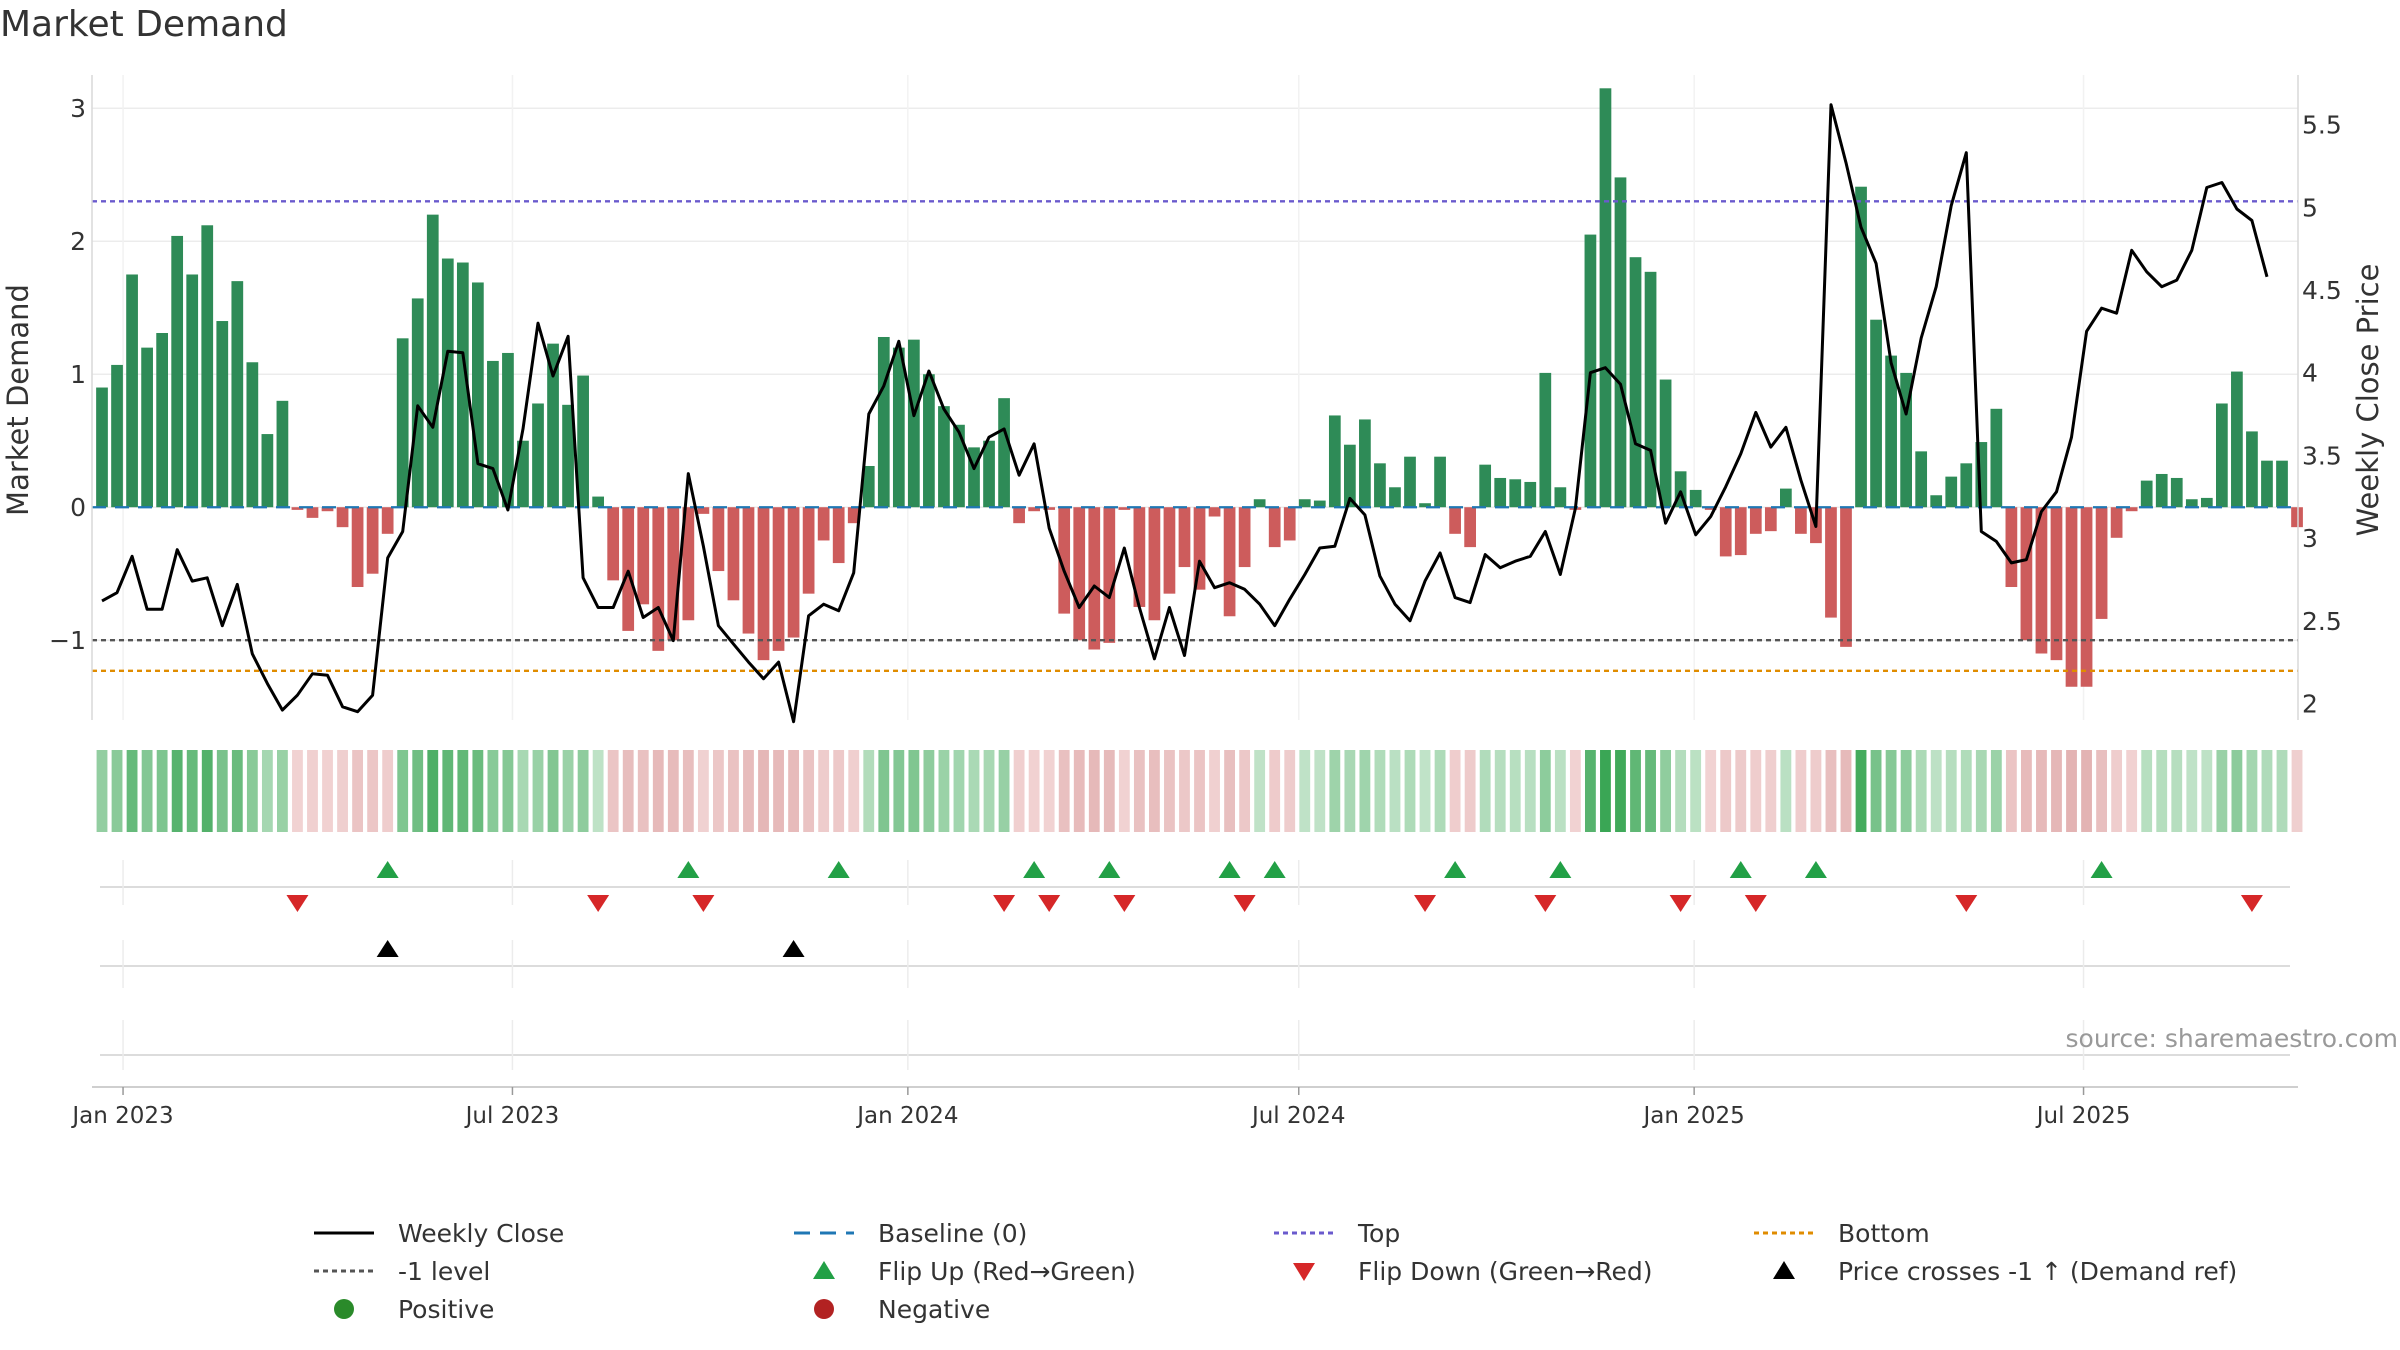  Describe the element at coordinates (1994, 1271) in the screenshot. I see `legend-price-cross: Price crosses -1 ↑ (Demand ref)` at that location.